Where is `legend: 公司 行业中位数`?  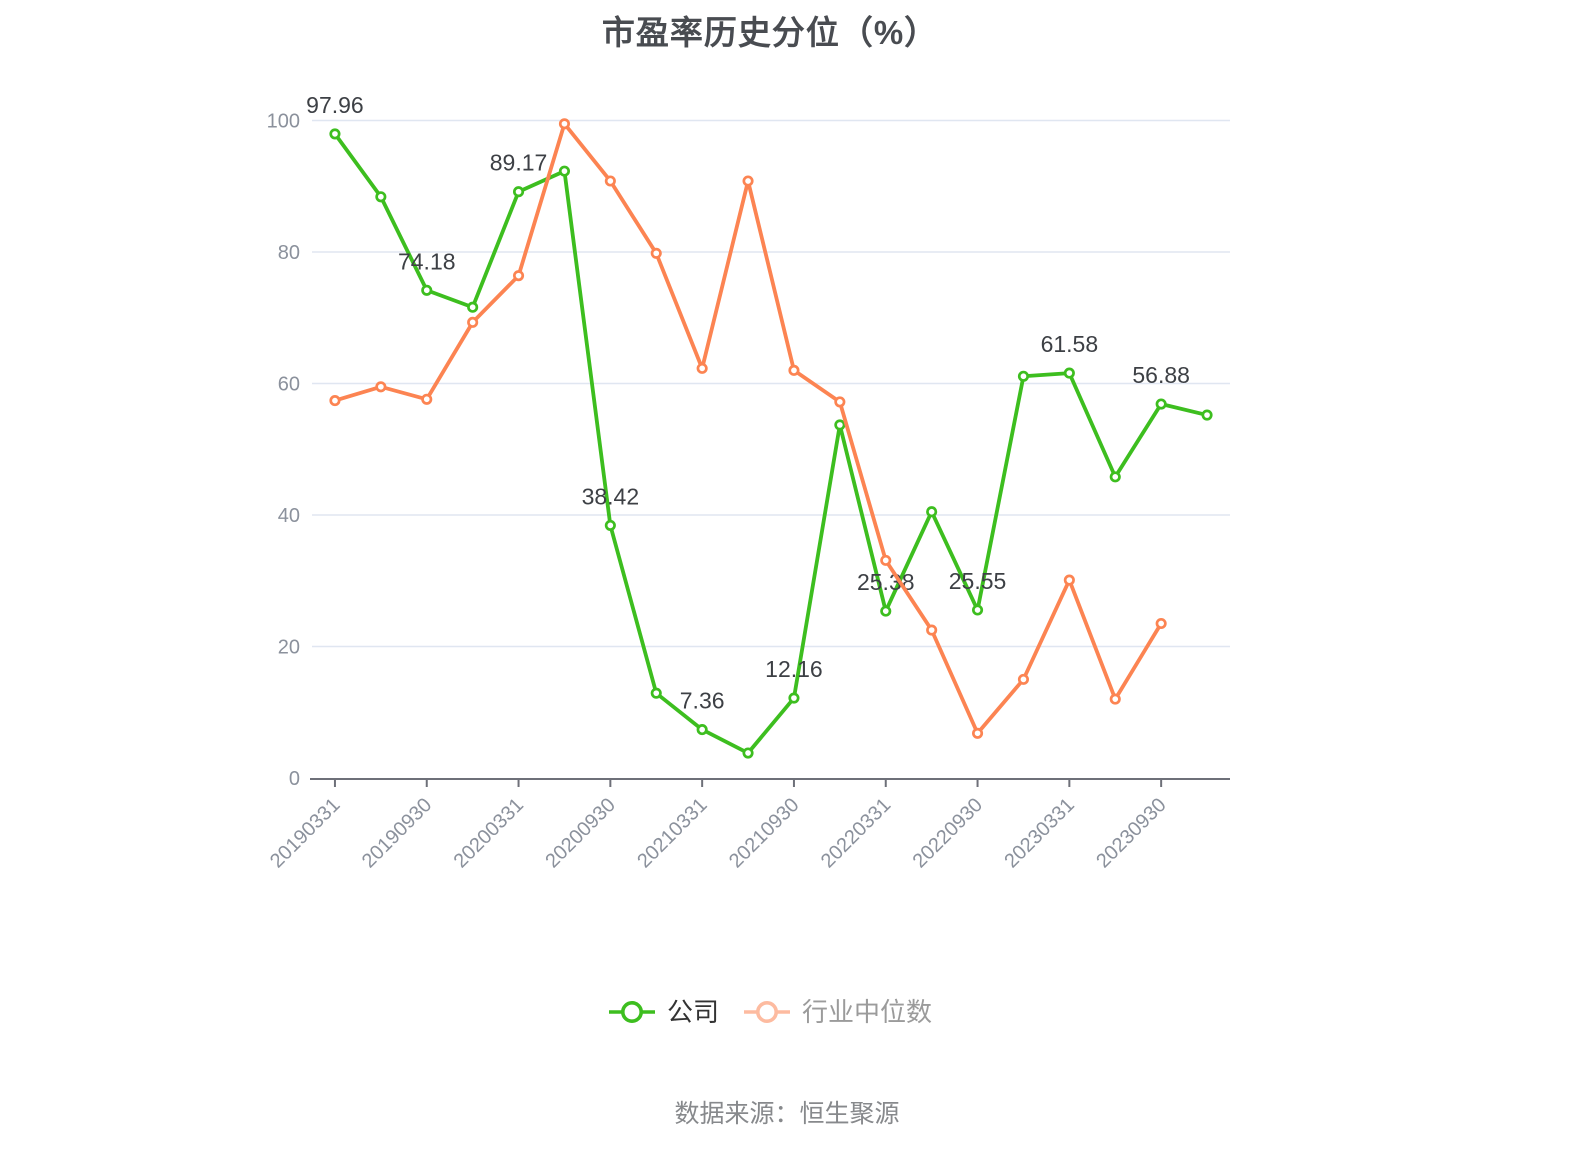
legend: 公司 行业中位数 is located at coordinates (770, 1012).